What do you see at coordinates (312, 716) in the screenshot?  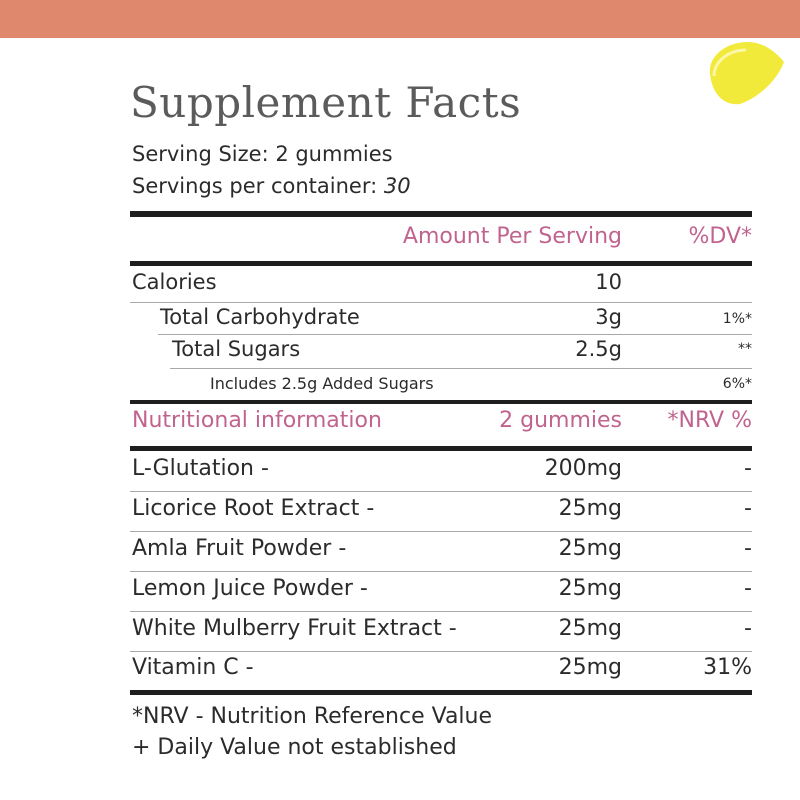 I see `footnote-nrv: *NRV - Nutrition Reference Value` at bounding box center [312, 716].